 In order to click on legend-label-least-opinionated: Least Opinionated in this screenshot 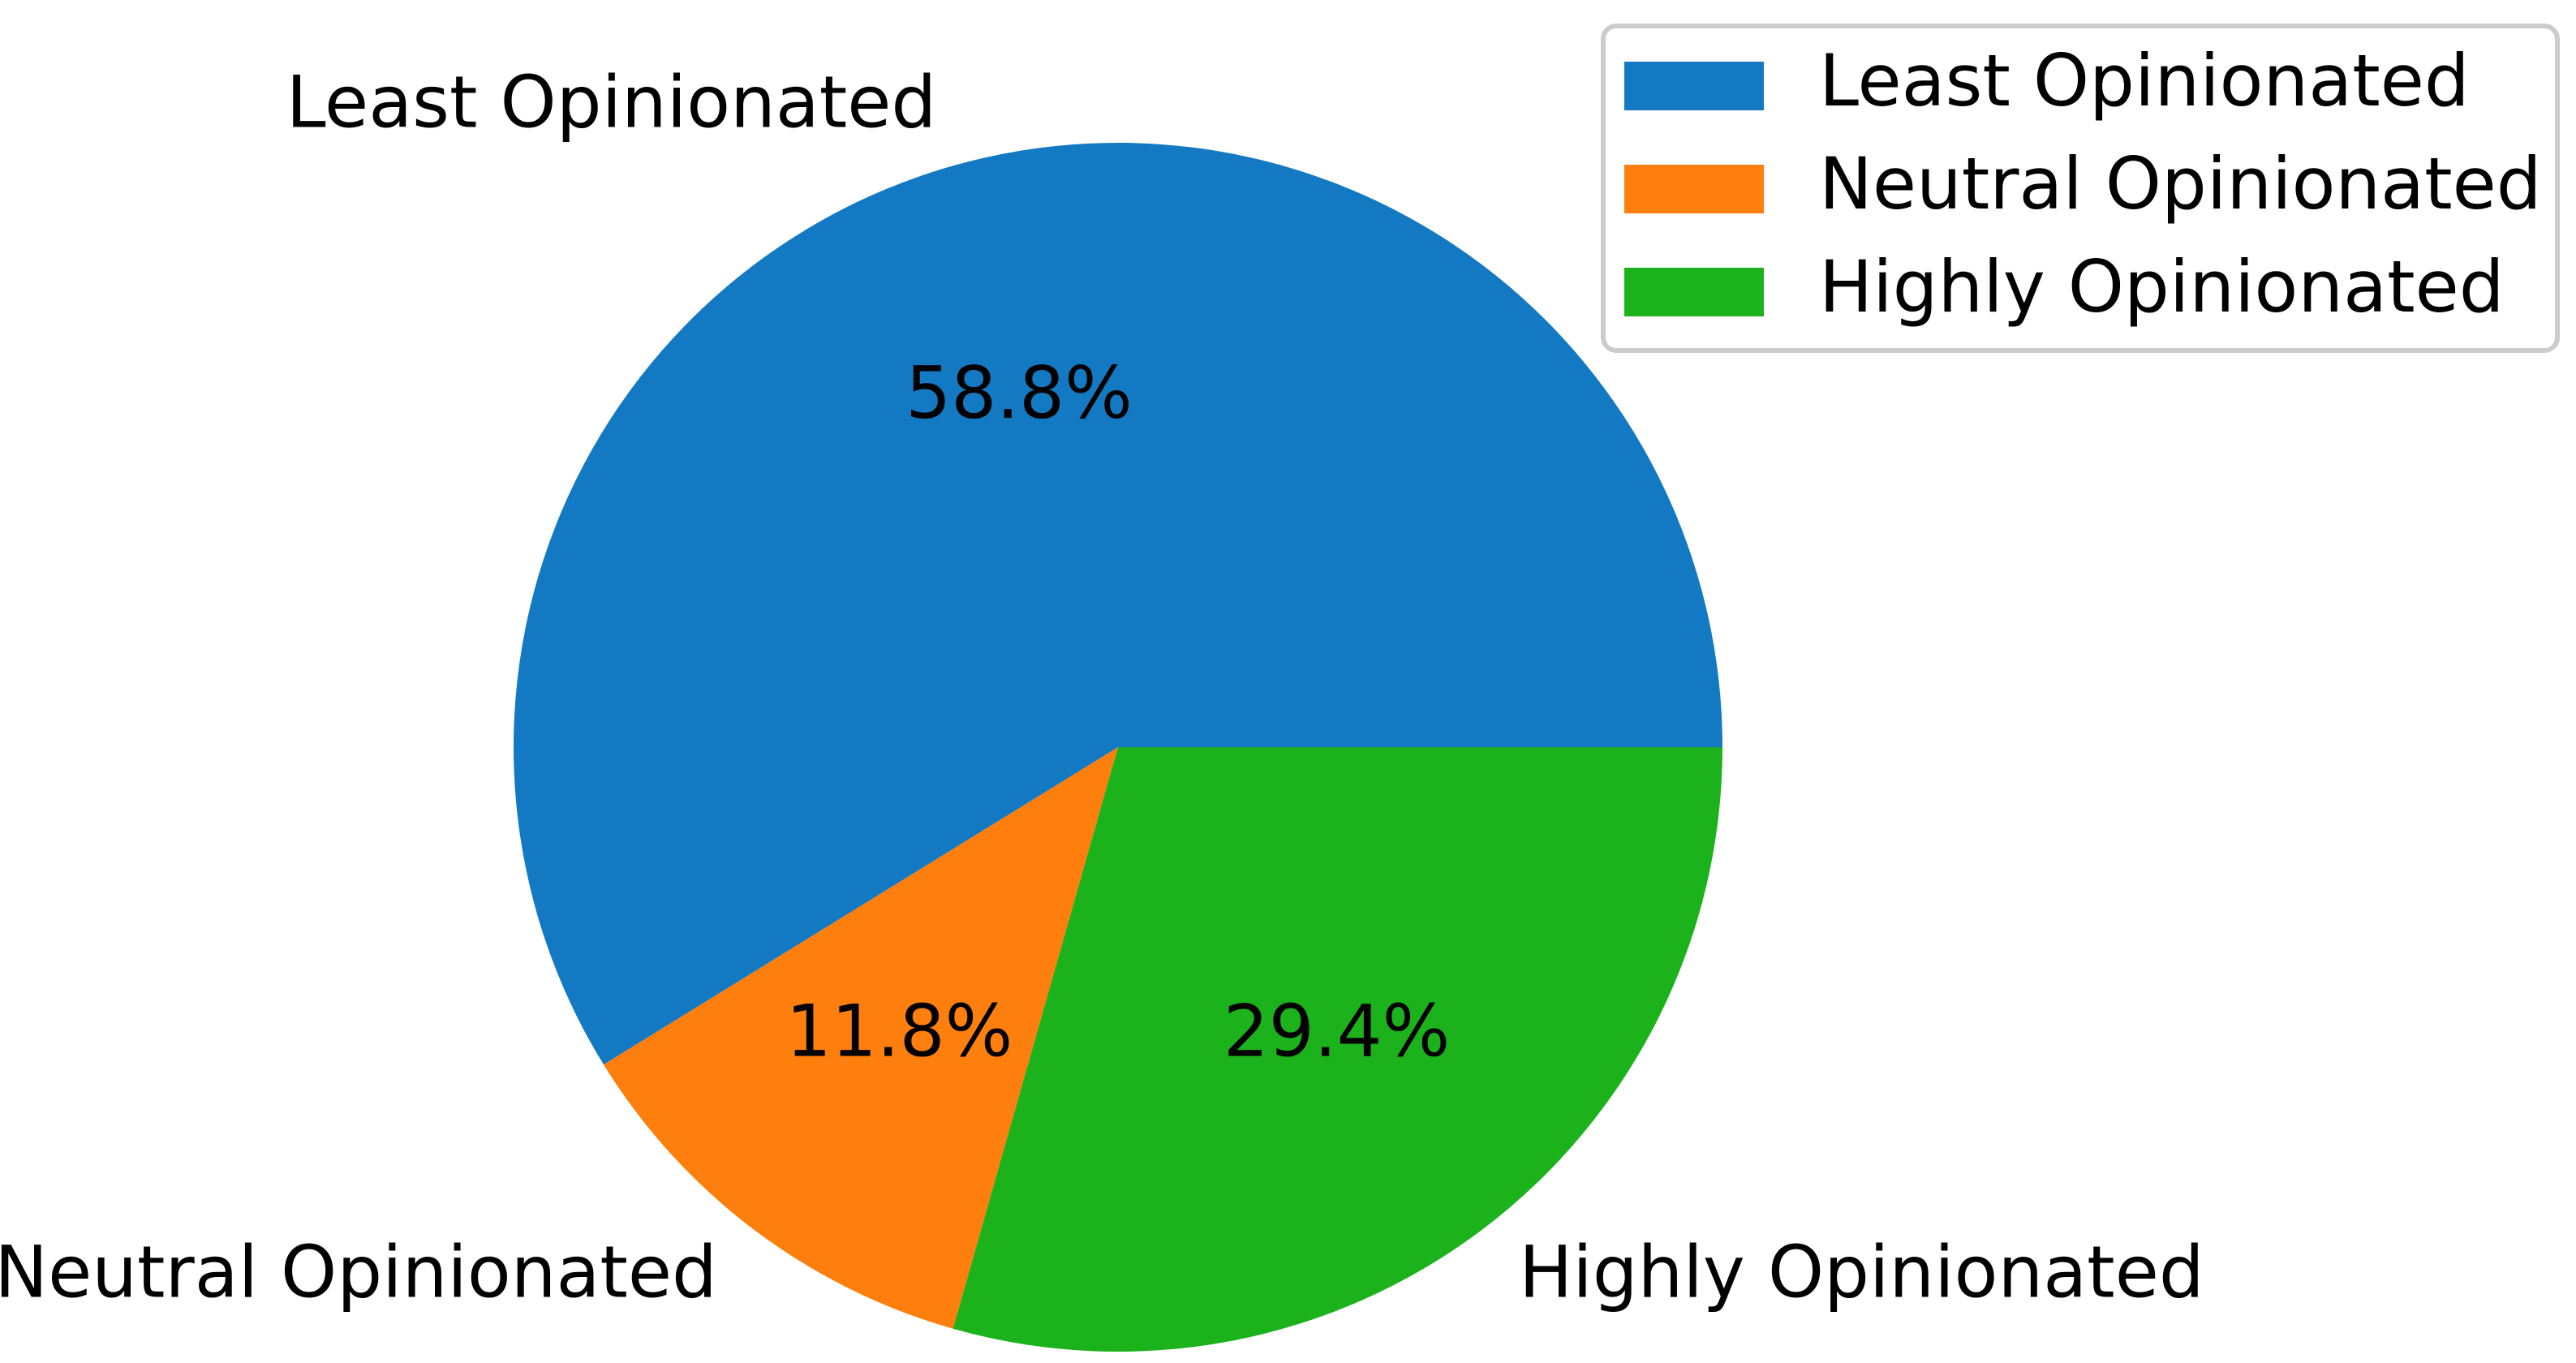, I will do `click(2144, 81)`.